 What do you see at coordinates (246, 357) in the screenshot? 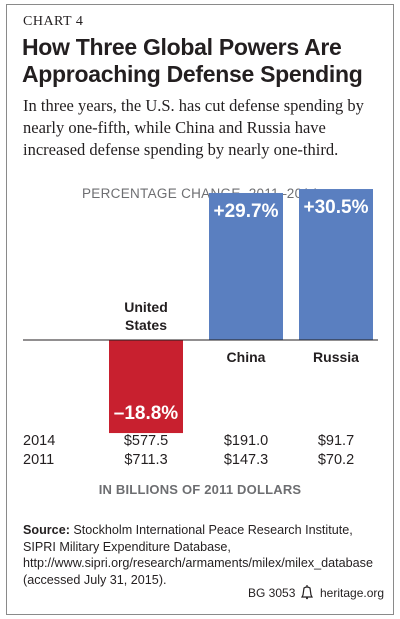
I see `category-label-china: China` at bounding box center [246, 357].